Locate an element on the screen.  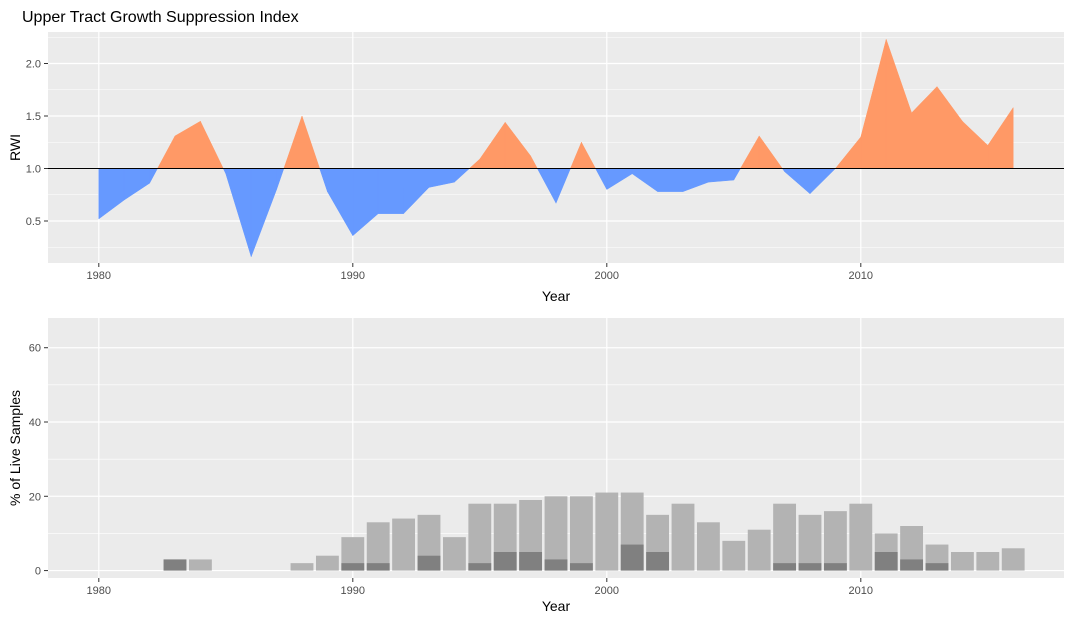
y-tick-label: 2.0 is located at coordinates (33, 65).